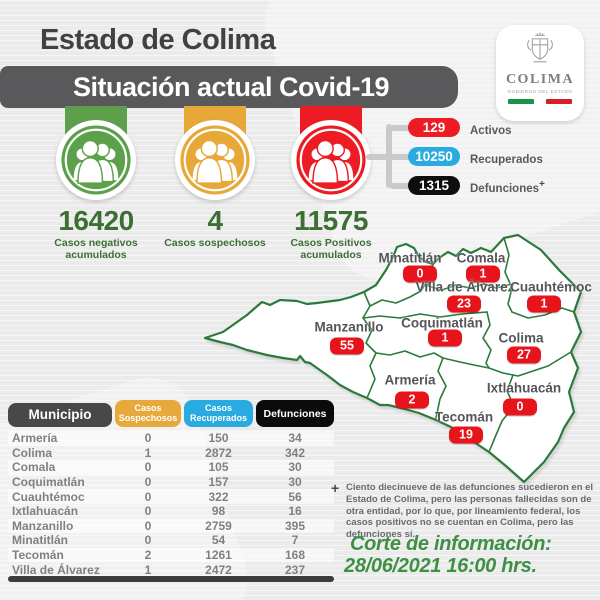 The image size is (600, 600). What do you see at coordinates (295, 569) in the screenshot?
I see `cell-defunciones: 237` at bounding box center [295, 569].